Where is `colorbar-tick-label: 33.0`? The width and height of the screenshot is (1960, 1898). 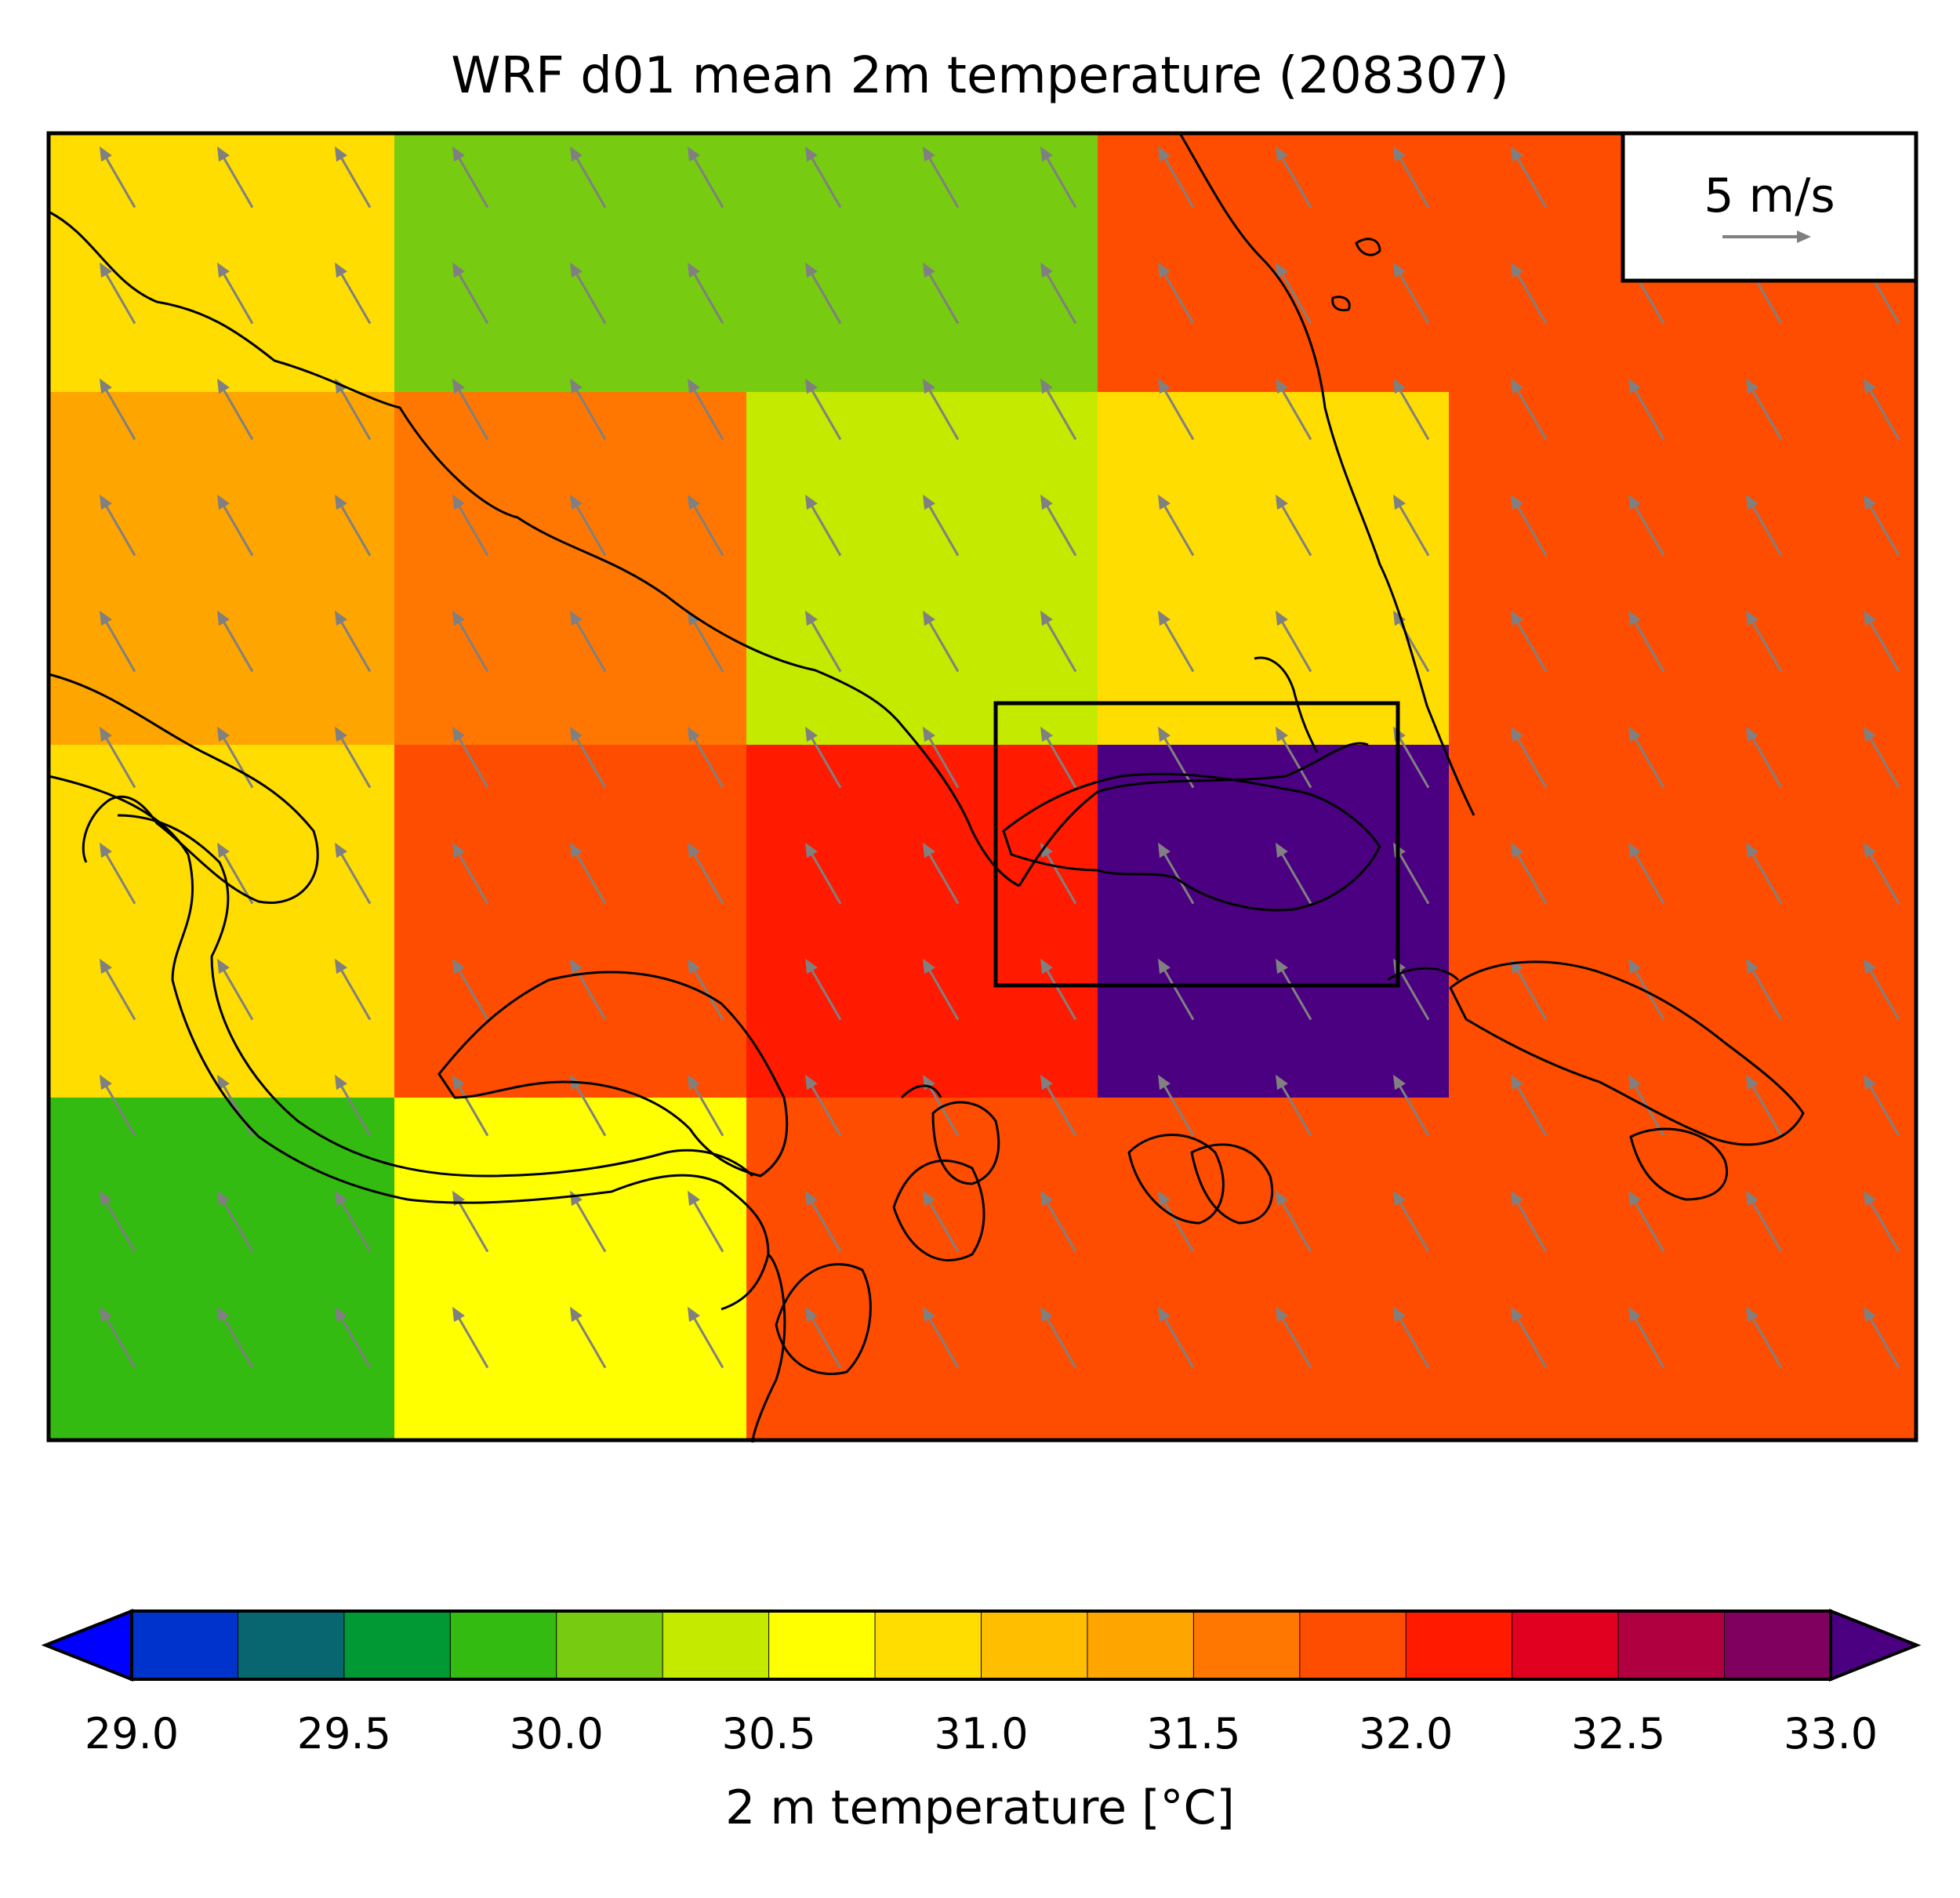 colorbar-tick-label: 33.0 is located at coordinates (1831, 1734).